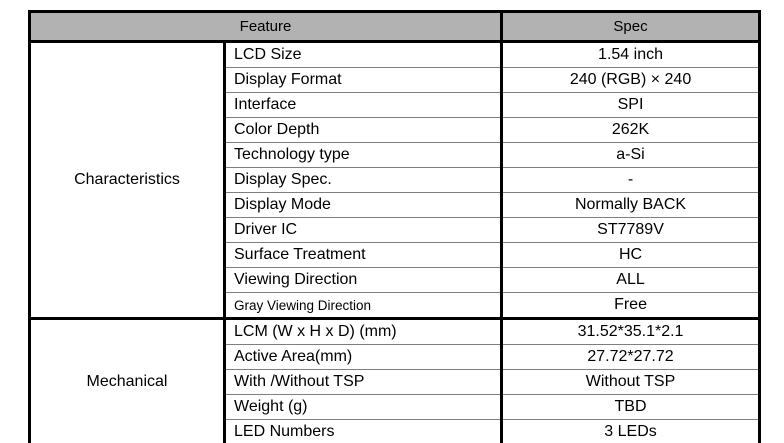 The width and height of the screenshot is (784, 443). What do you see at coordinates (630, 130) in the screenshot?
I see `spec-cell: 262K` at bounding box center [630, 130].